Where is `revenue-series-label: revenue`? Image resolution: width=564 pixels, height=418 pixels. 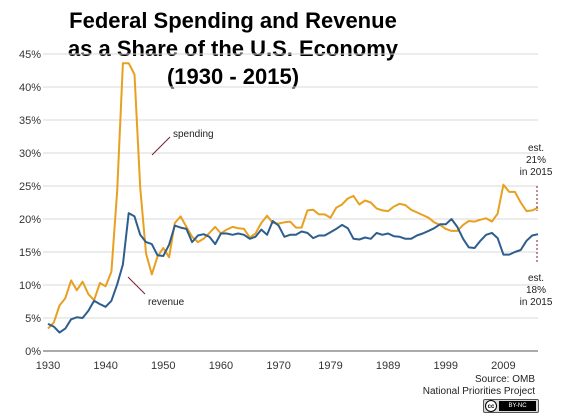
revenue-series-label: revenue is located at coordinates (166, 302).